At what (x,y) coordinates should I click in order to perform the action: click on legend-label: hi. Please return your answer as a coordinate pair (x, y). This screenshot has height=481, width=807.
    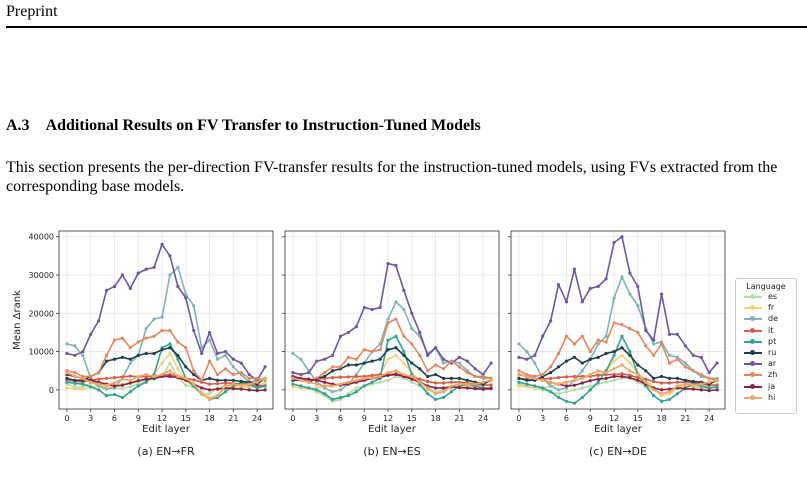
    Looking at the image, I should click on (772, 397).